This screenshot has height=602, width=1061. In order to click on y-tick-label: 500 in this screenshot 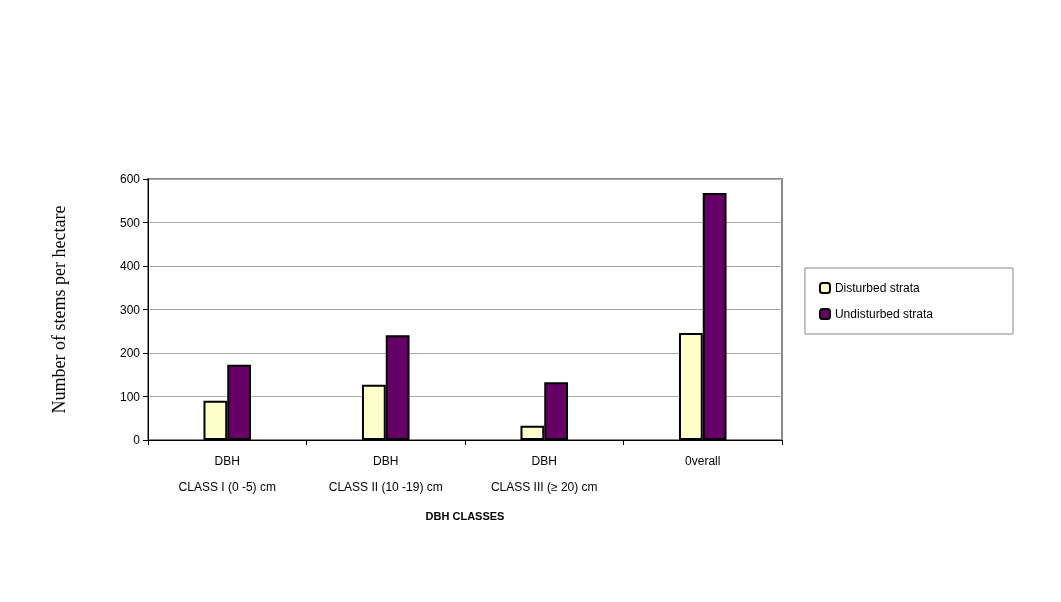, I will do `click(130, 222)`.